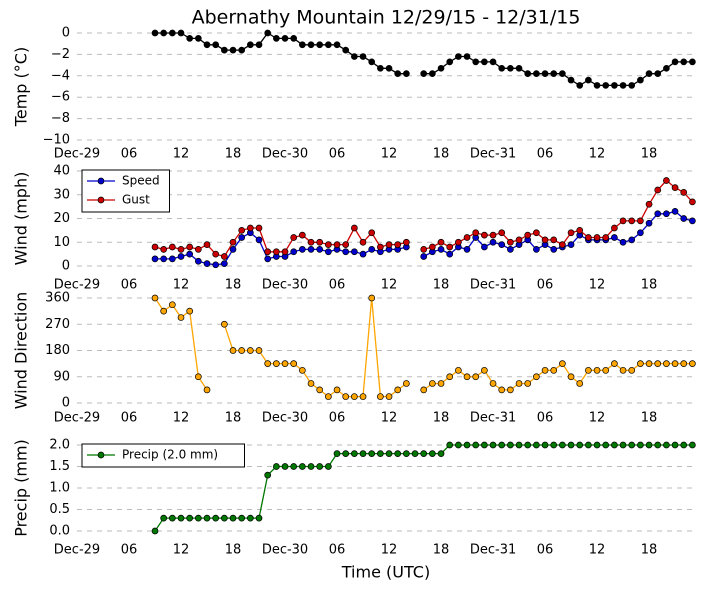 This screenshot has height=593, width=705. What do you see at coordinates (493, 418) in the screenshot?
I see `x-tick-label: Dec-31` at bounding box center [493, 418].